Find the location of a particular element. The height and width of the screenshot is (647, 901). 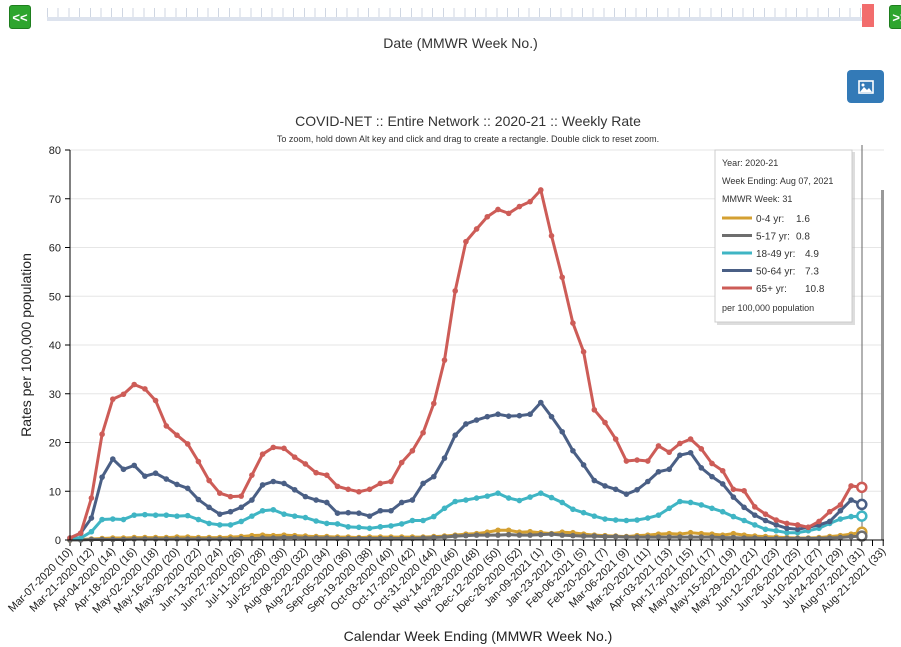

date-slider-track is located at coordinates (458, 19).